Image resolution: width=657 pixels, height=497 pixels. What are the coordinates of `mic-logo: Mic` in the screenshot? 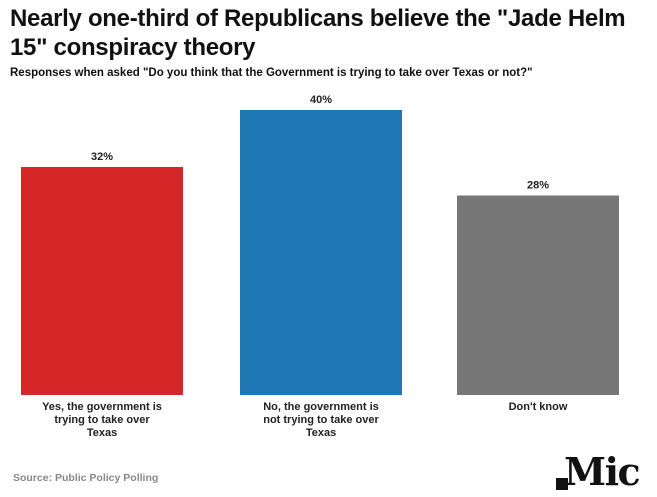 It's located at (604, 472).